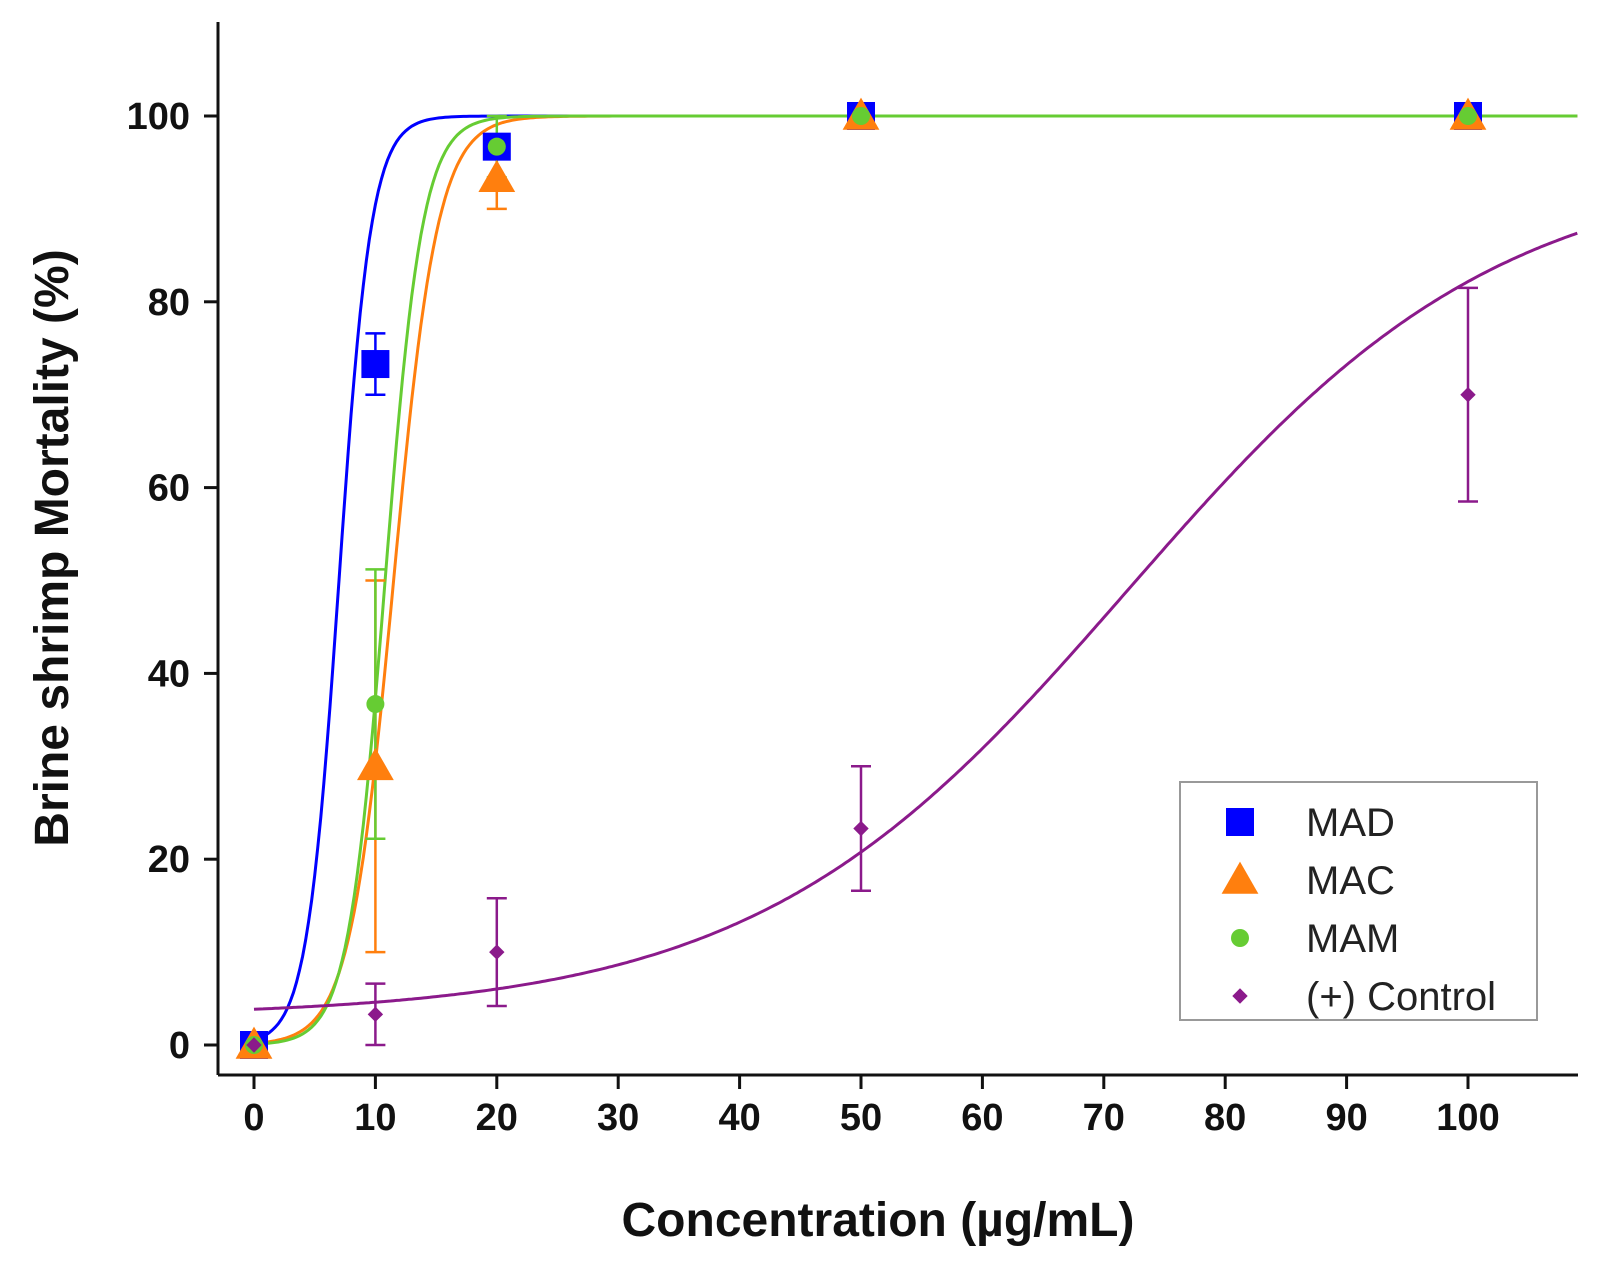  What do you see at coordinates (1350, 881) in the screenshot?
I see `legend-label-mac: MAC` at bounding box center [1350, 881].